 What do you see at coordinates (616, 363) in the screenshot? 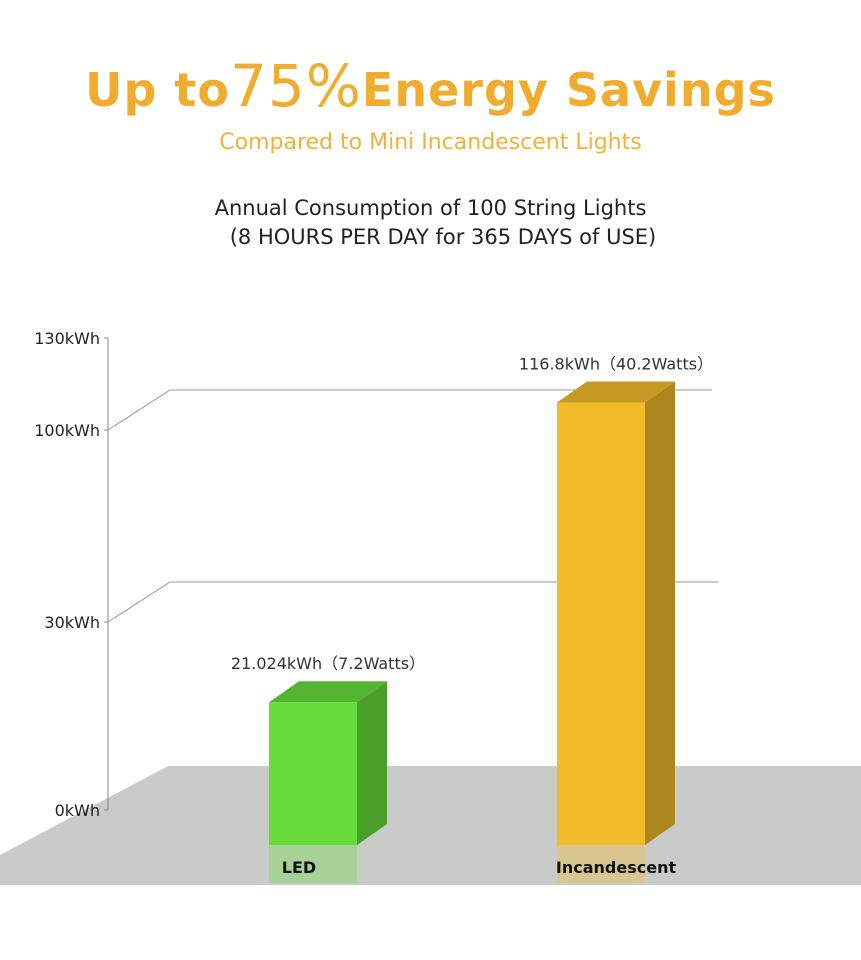
I see `data-label: 116.8kWh（40.2Watts）` at bounding box center [616, 363].